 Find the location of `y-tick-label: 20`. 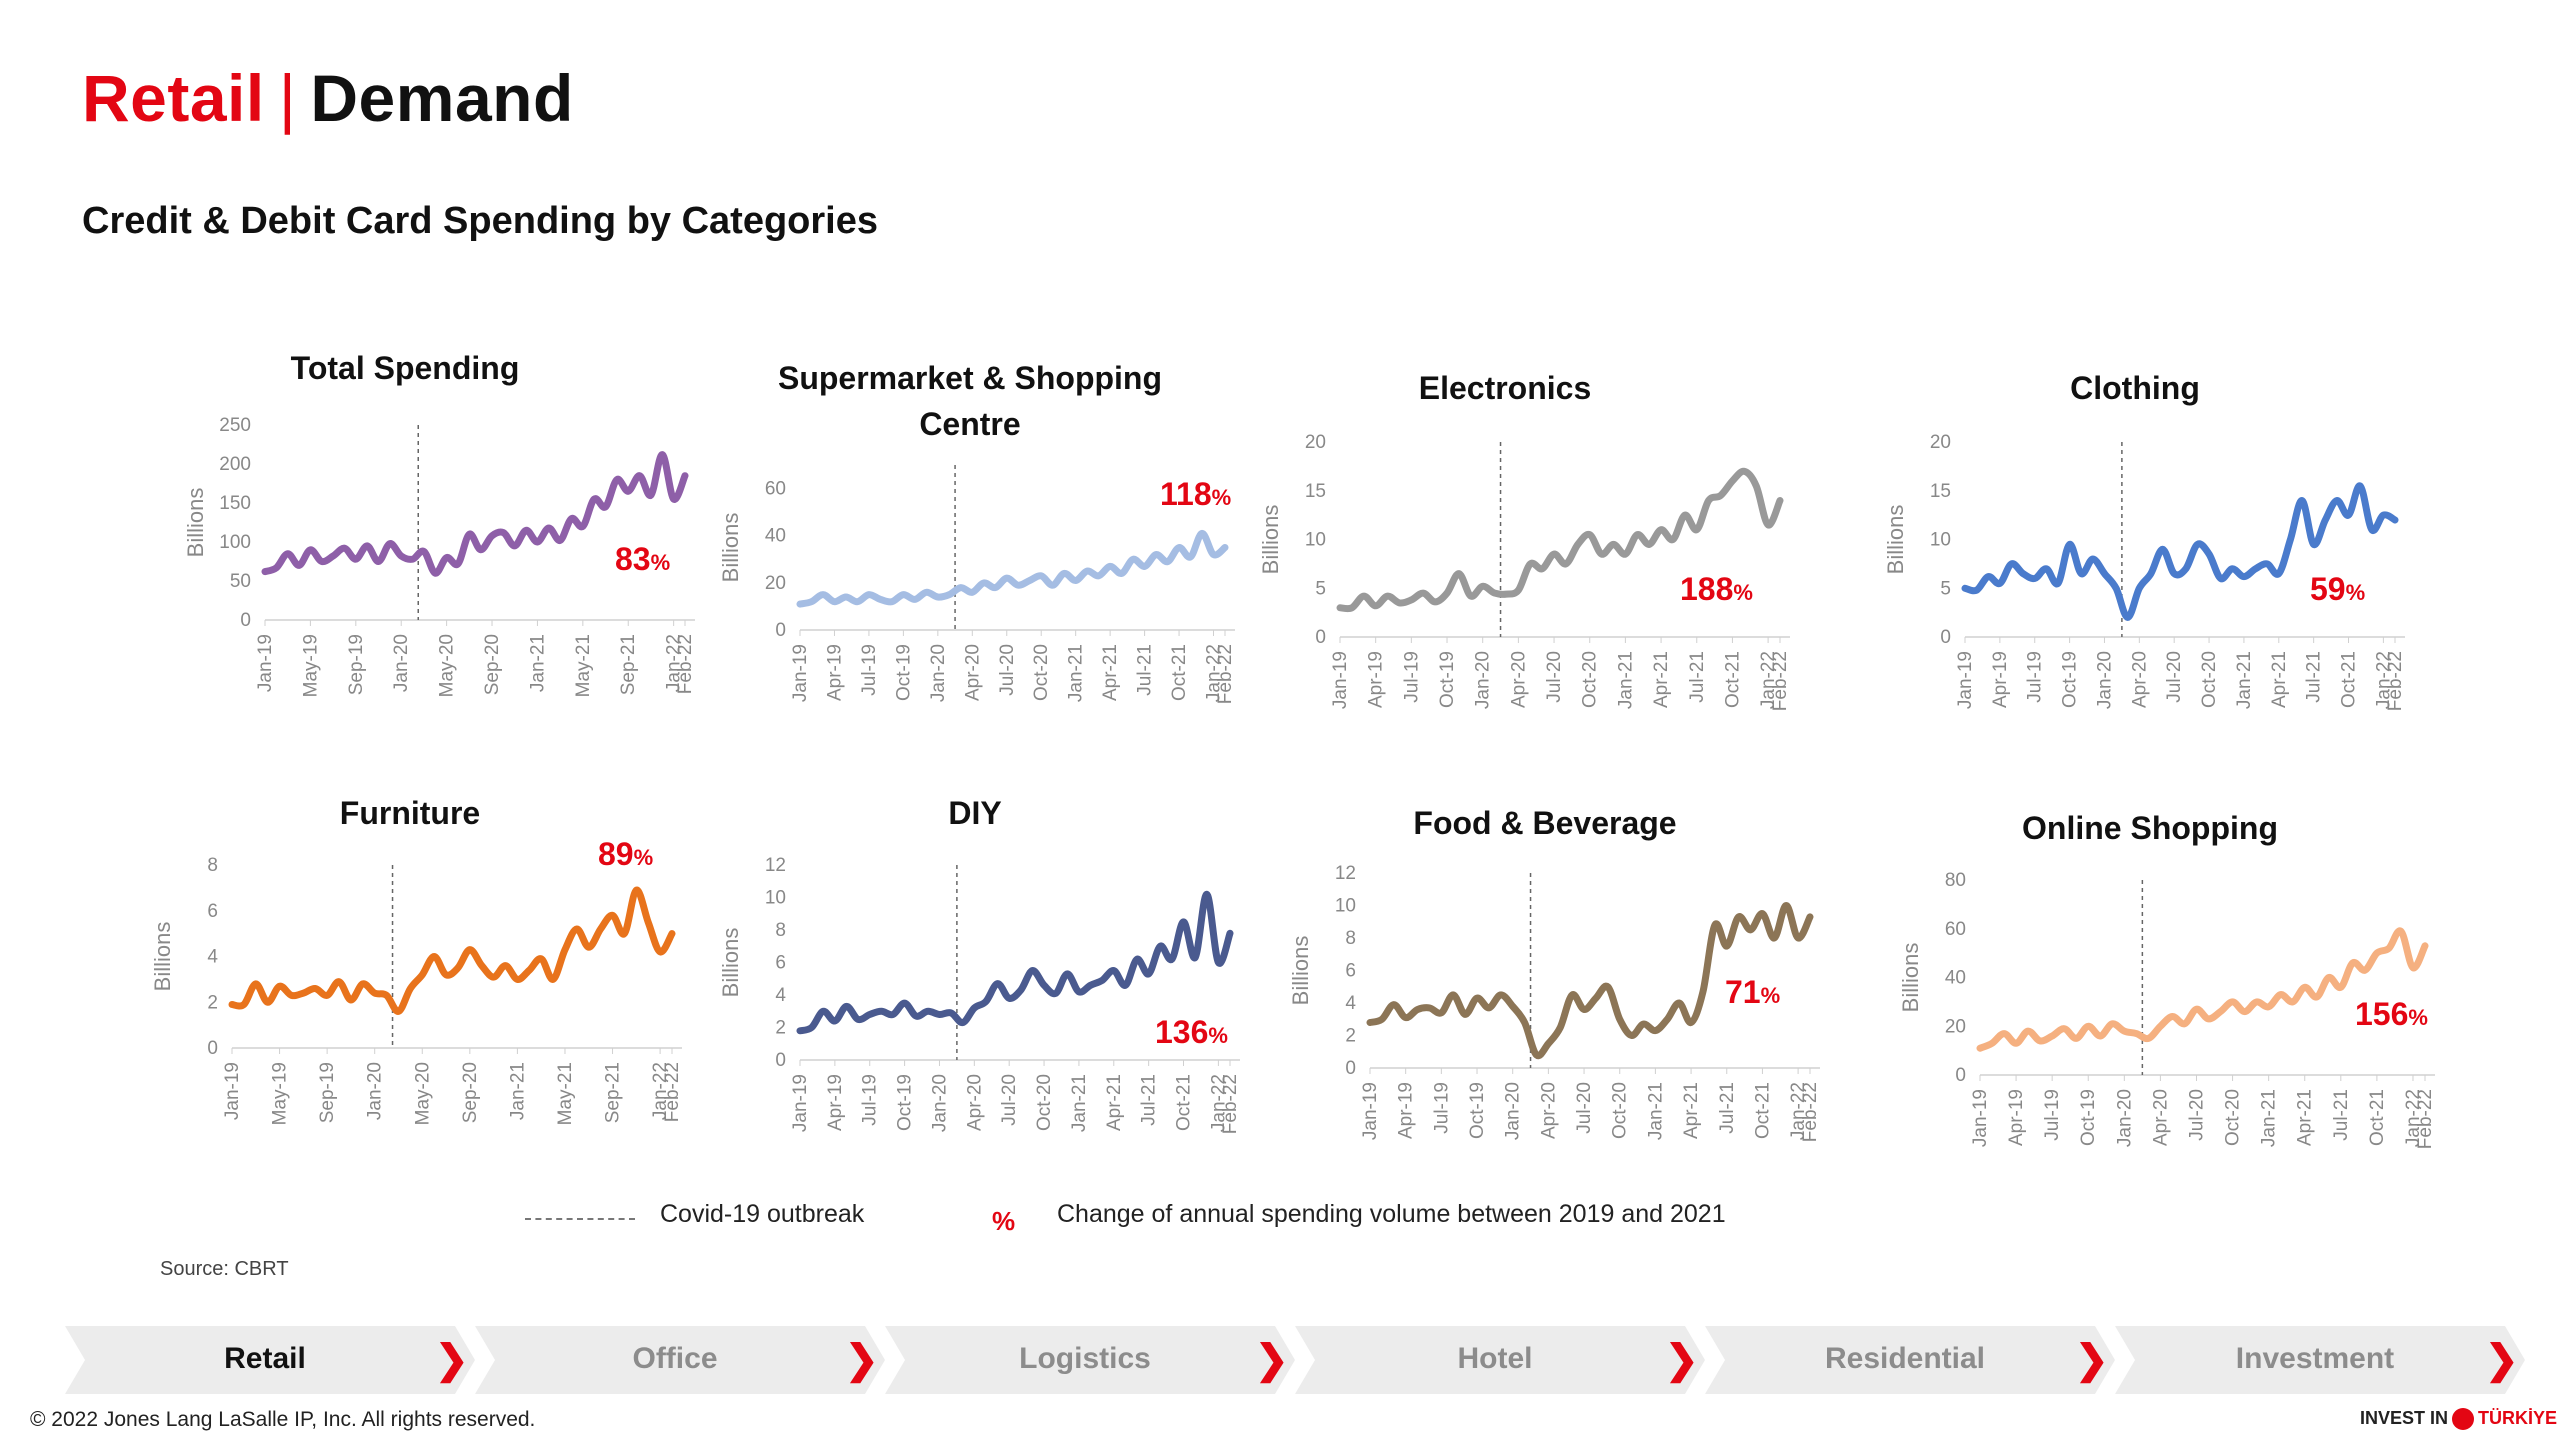

y-tick-label: 20 is located at coordinates (775, 583).